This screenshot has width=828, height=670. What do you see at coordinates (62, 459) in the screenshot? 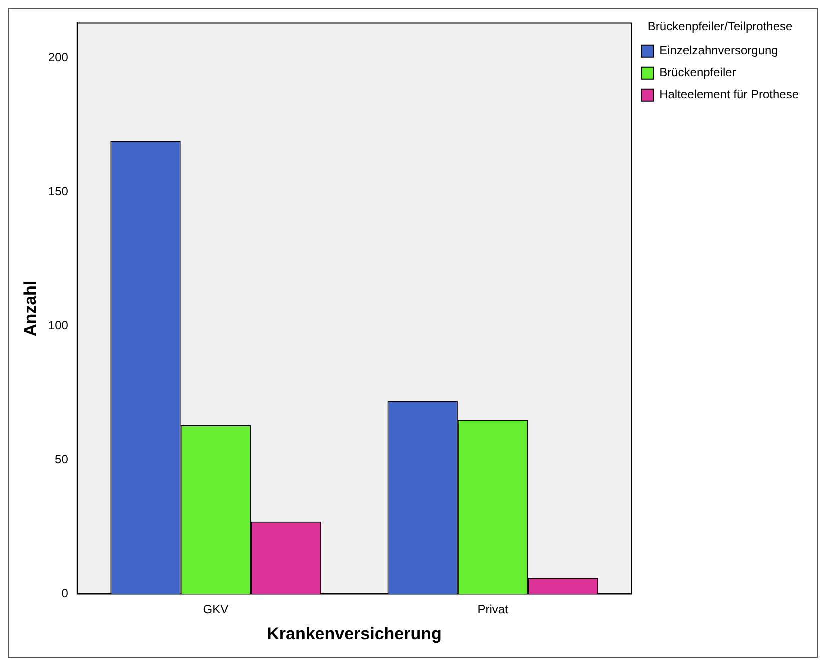
I see `y-tick-label: 50` at bounding box center [62, 459].